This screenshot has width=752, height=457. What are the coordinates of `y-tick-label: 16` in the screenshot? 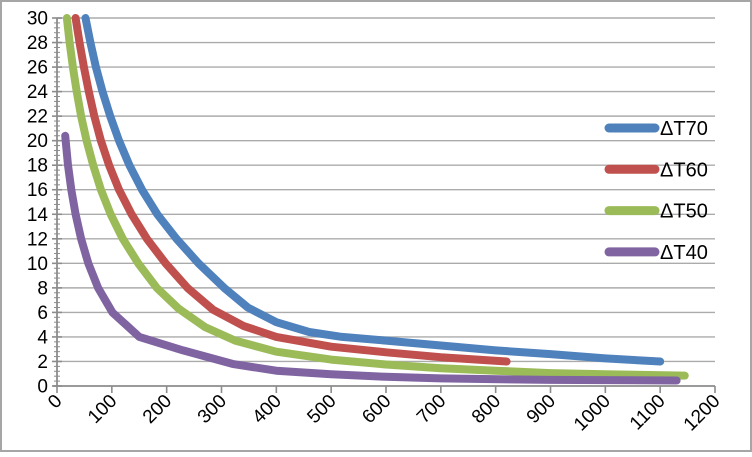 It's located at (37, 190).